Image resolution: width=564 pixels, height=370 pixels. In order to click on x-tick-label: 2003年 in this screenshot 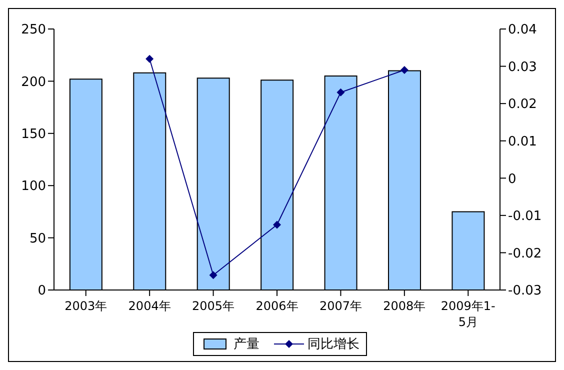, I will do `click(86, 306)`.